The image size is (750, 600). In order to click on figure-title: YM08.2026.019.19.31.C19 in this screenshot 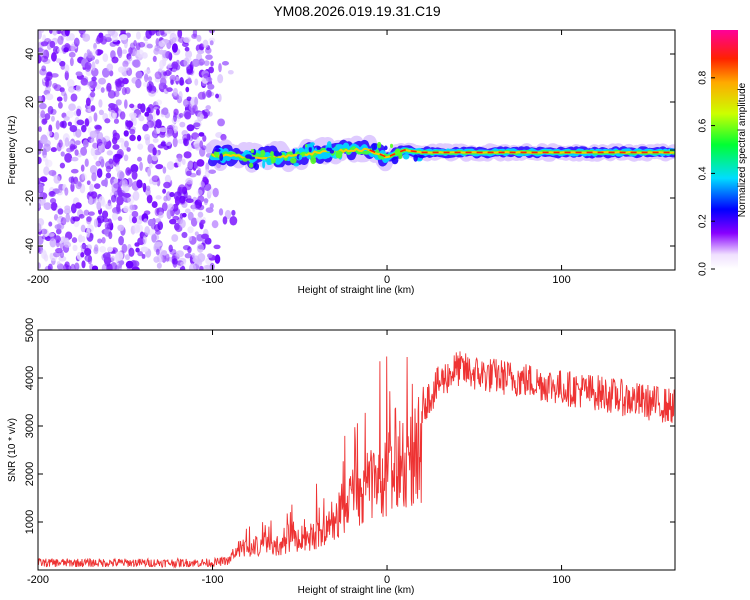, I will do `click(357, 11)`.